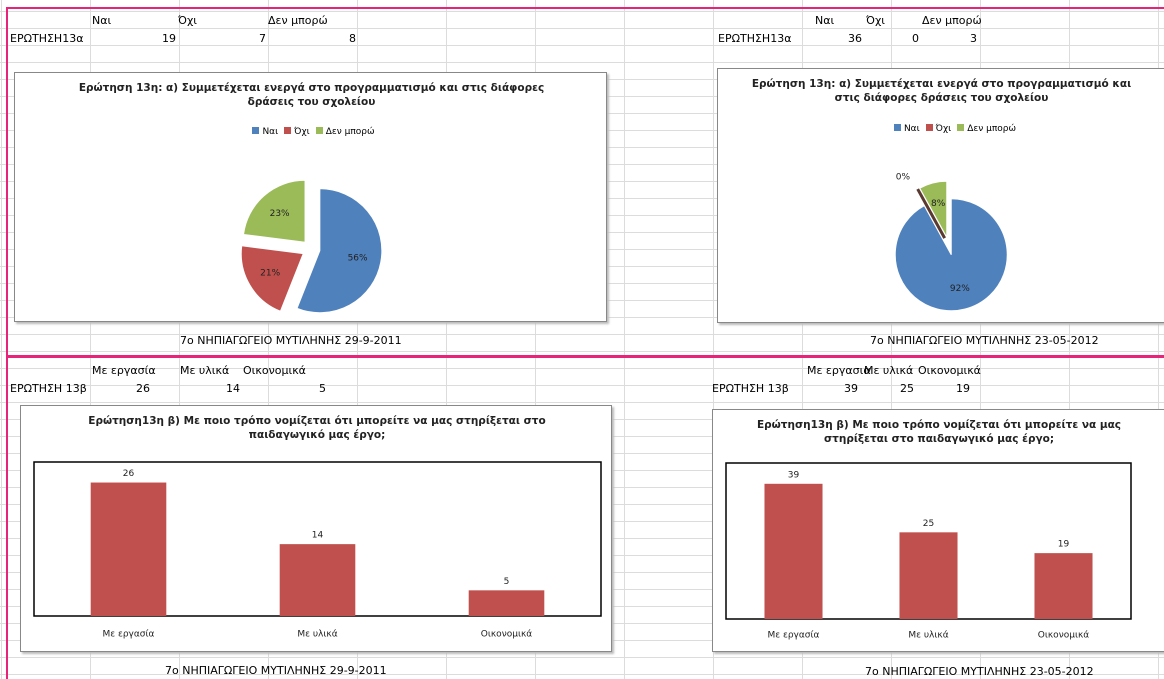 Image resolution: width=1164 pixels, height=679 pixels. I want to click on cell-value: 8, so click(352, 38).